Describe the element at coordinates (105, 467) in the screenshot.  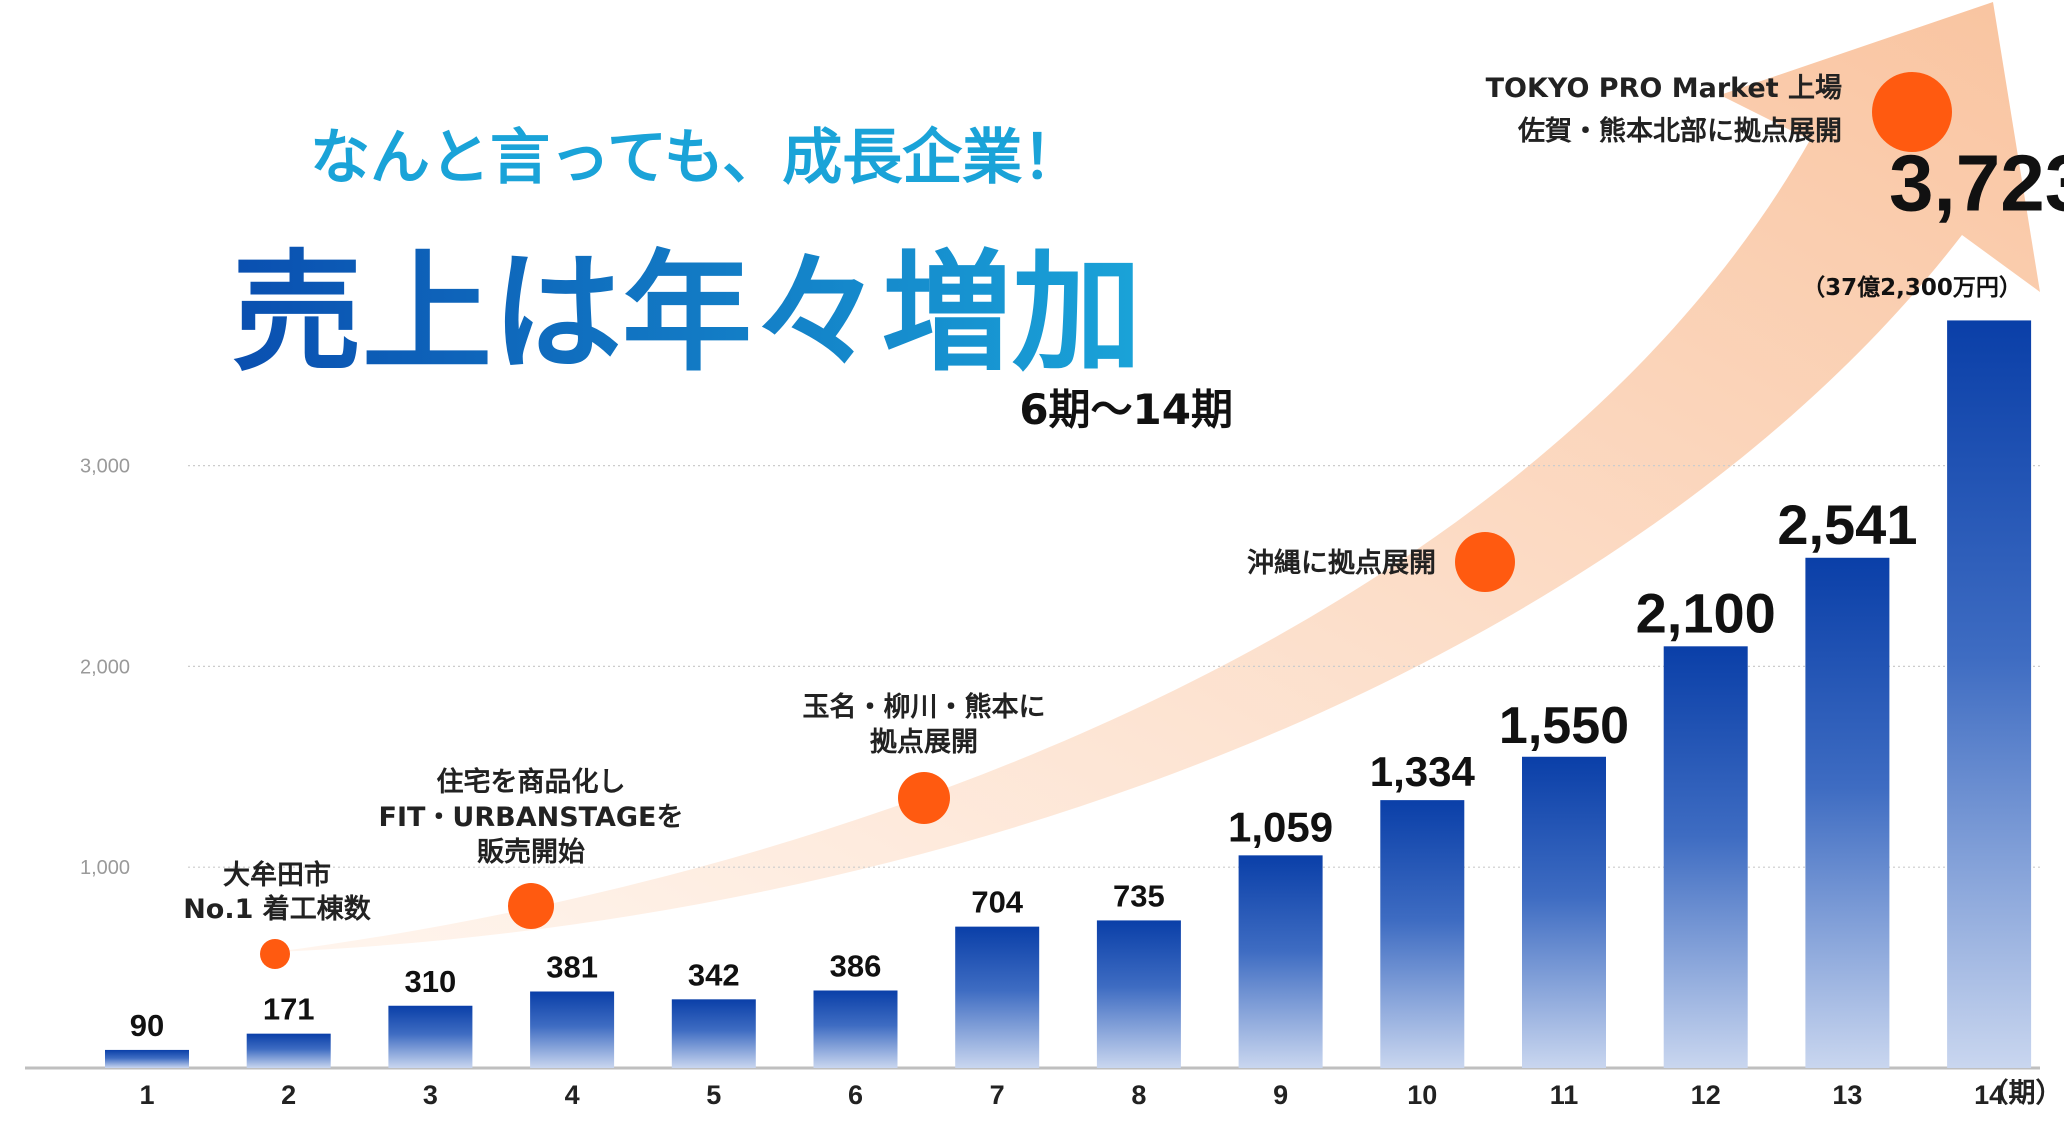
I see `y-tick-label: 3,000` at that location.